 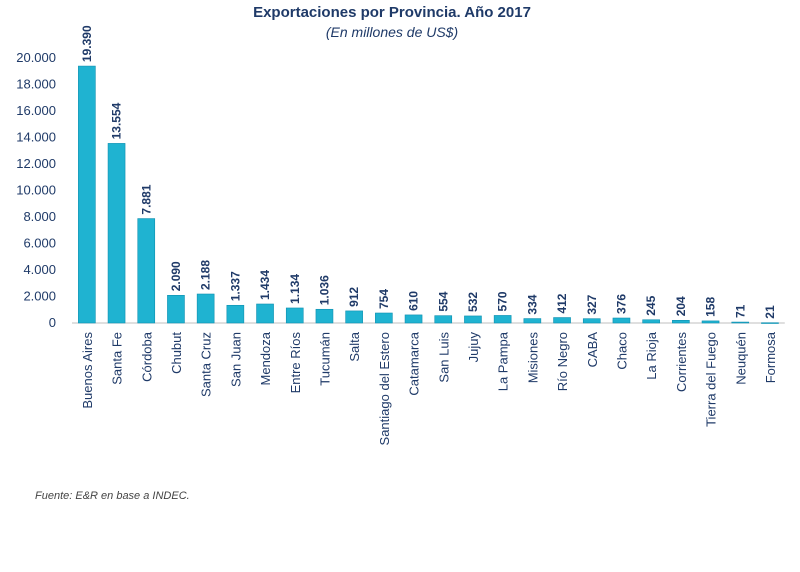 I want to click on source-note: Fuente: E&R en base a INDEC., so click(x=112, y=496).